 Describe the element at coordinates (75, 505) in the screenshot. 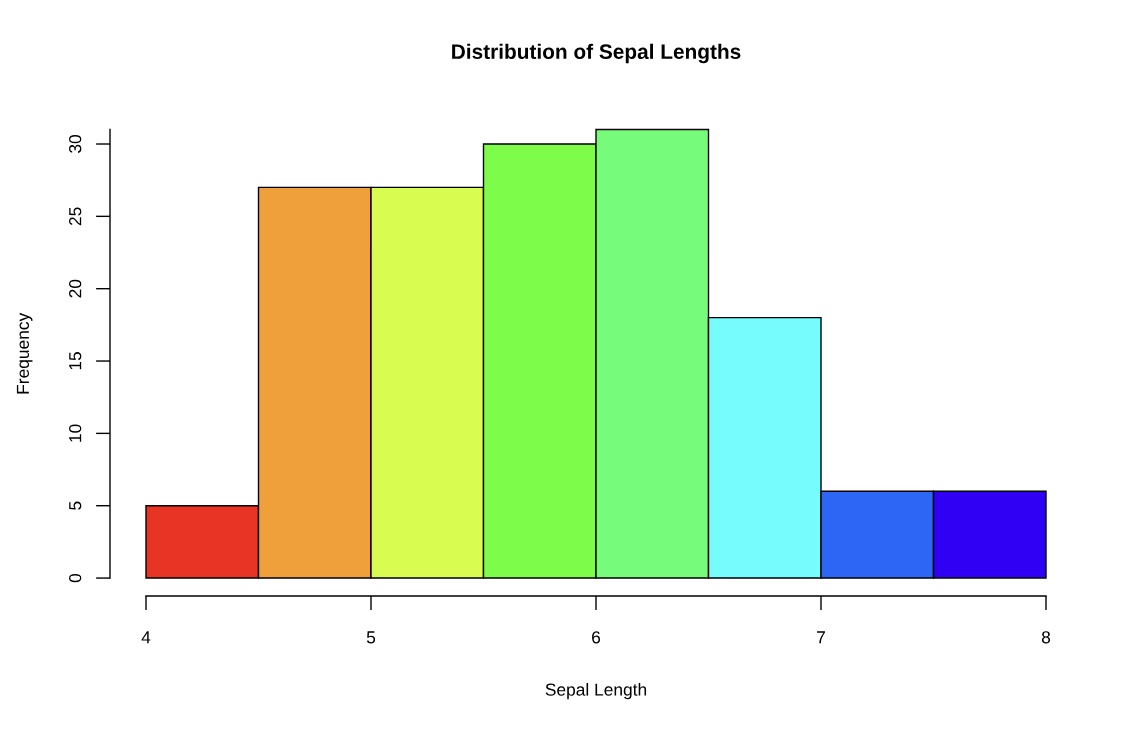

I see `y-tick-label: 5` at that location.